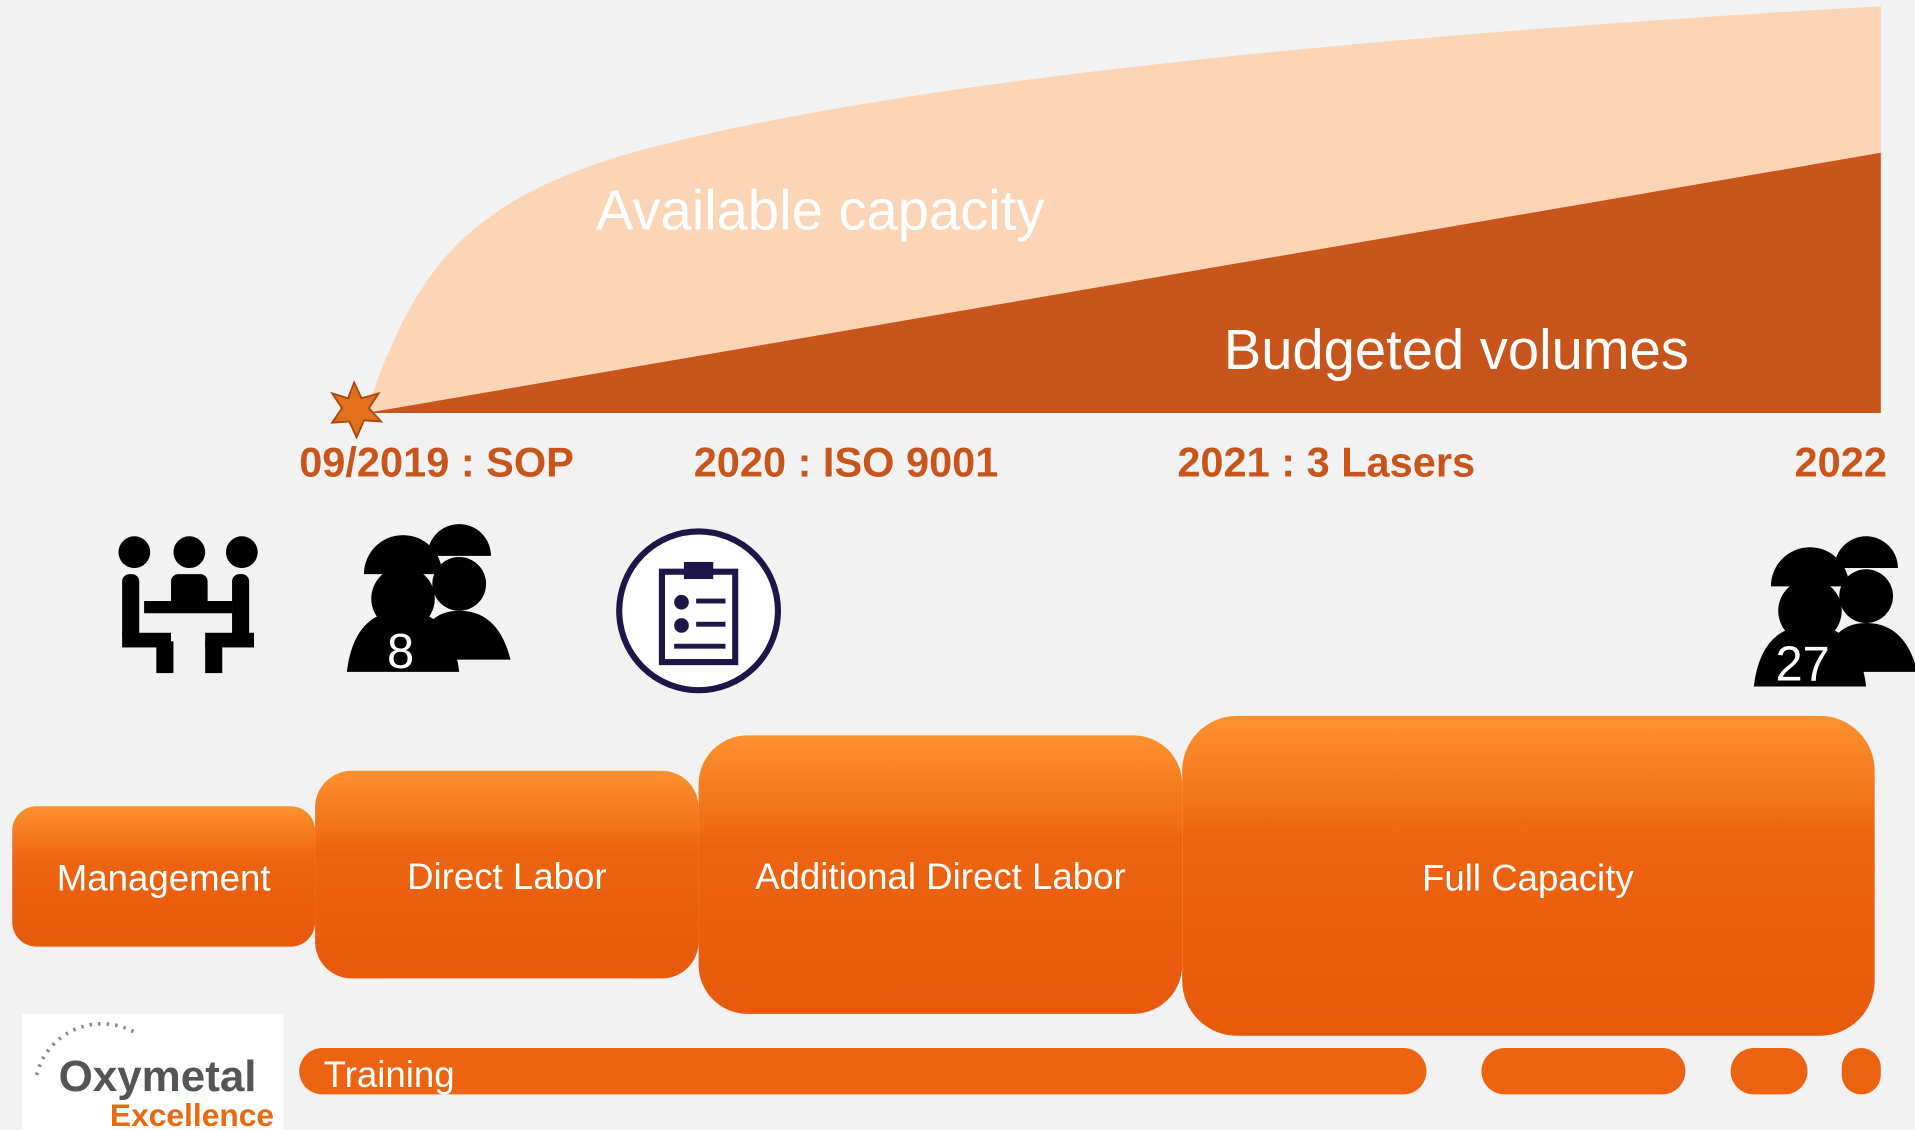 This screenshot has width=1915, height=1130. What do you see at coordinates (820, 210) in the screenshot?
I see `available-label: Available capacity` at bounding box center [820, 210].